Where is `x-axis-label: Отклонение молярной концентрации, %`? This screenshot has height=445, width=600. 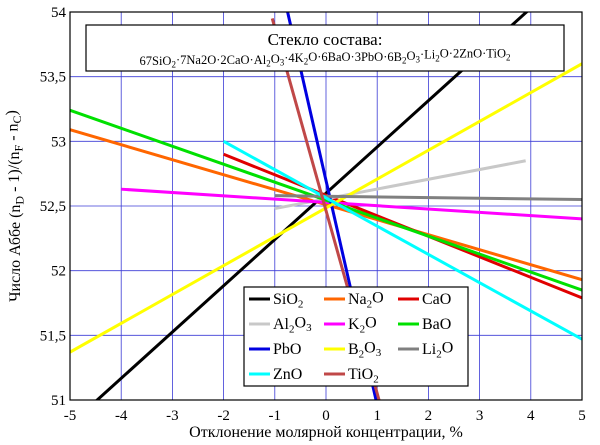 x-axis-label: Отклонение молярной концентрации, % is located at coordinates (326, 432).